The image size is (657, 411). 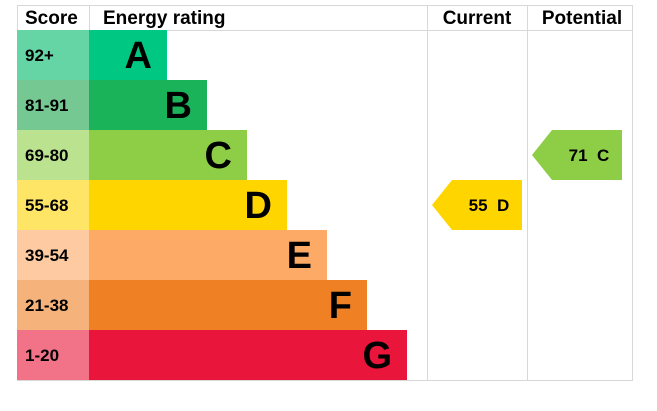 What do you see at coordinates (589, 155) in the screenshot?
I see `potential-rating-arrow-label: 71 C` at bounding box center [589, 155].